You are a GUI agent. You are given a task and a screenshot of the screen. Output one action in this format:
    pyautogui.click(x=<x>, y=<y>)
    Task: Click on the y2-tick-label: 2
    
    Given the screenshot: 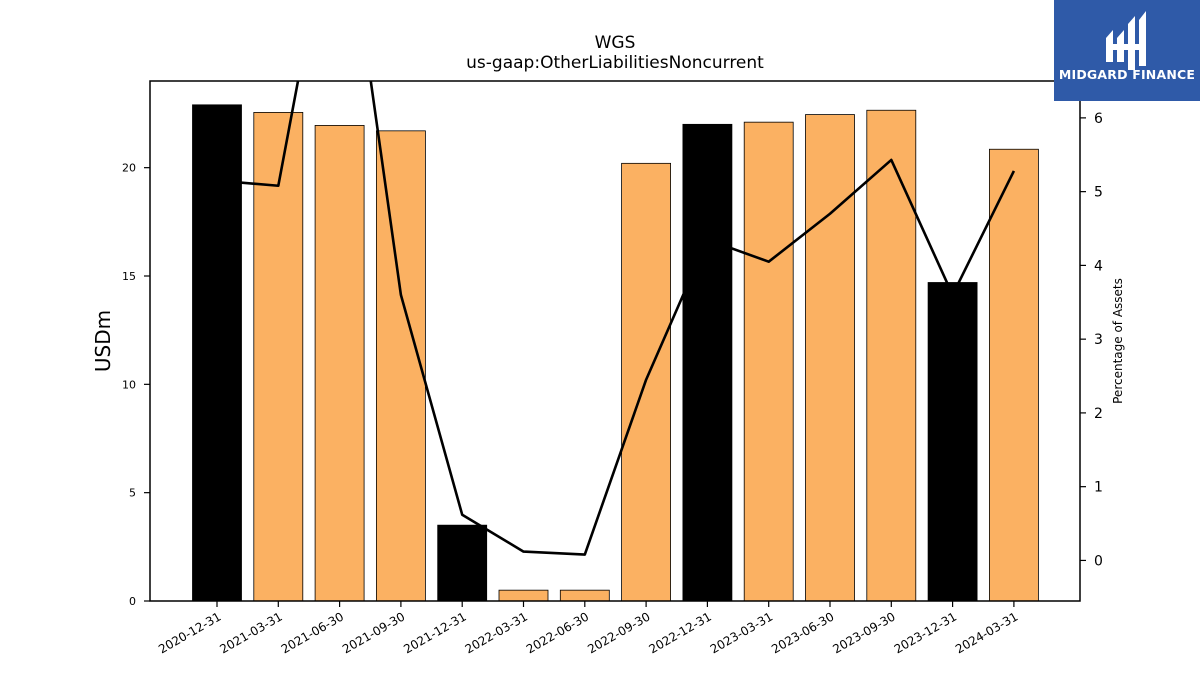 What is the action you would take?
    pyautogui.click(x=1098, y=414)
    